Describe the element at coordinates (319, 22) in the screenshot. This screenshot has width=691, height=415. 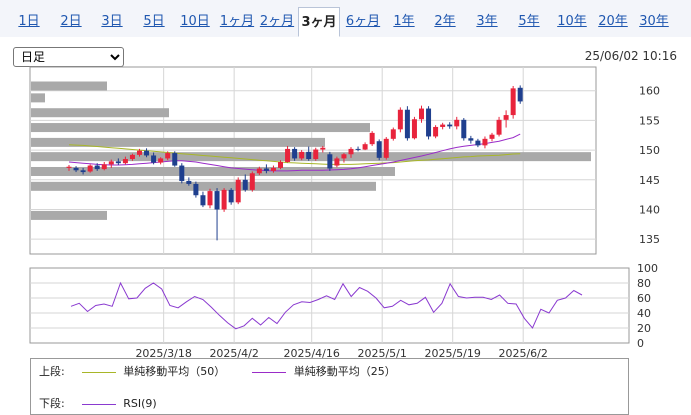
I see `tab-7: 3ヶ月` at that location.